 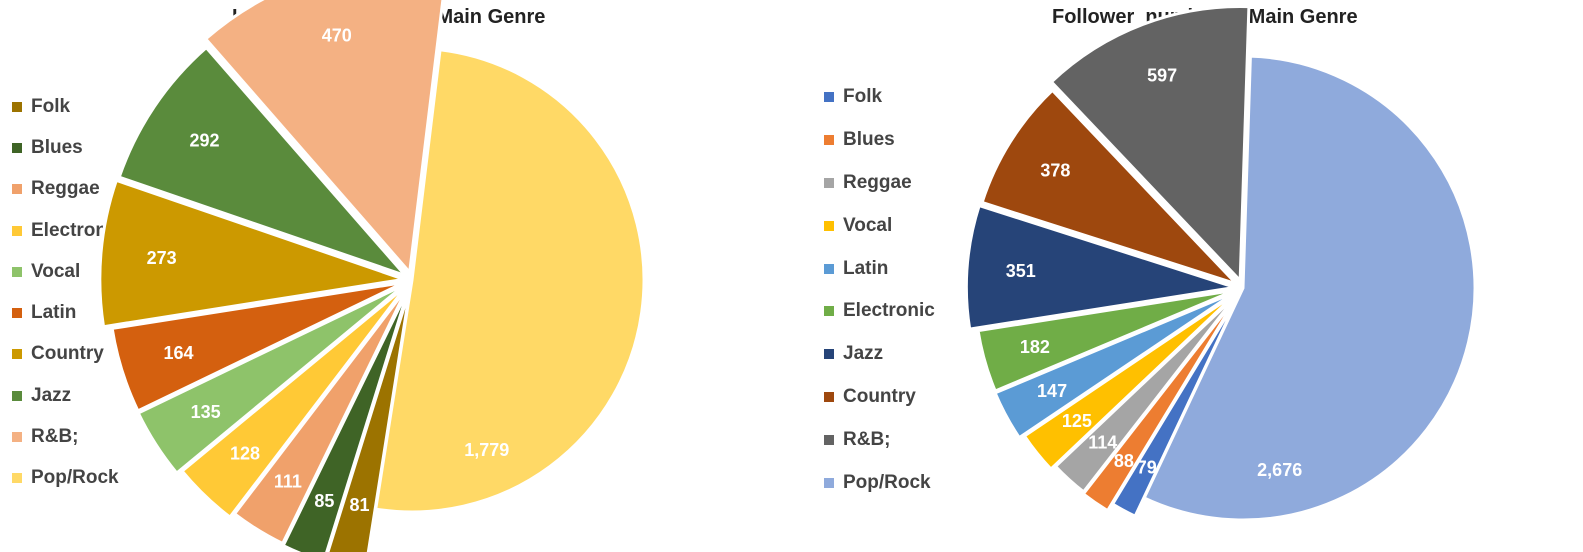 I want to click on data-label: 88, so click(x=1124, y=461).